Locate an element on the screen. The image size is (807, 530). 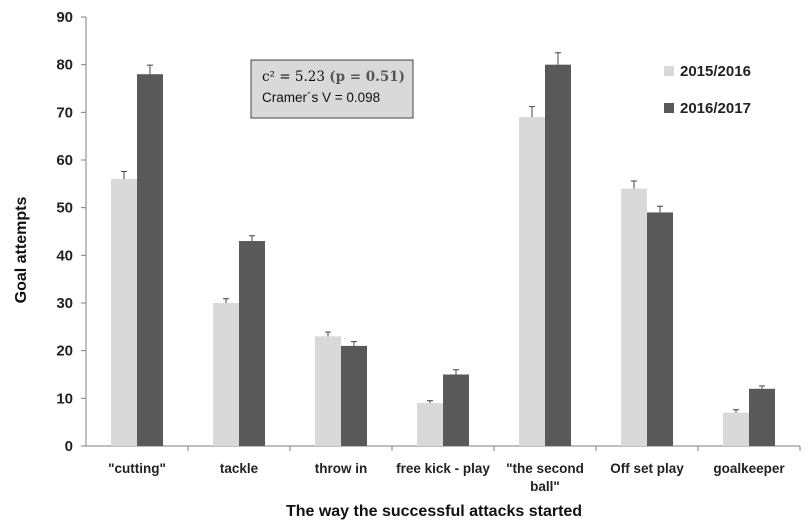
x-tick-label-line: "cutting" is located at coordinates (137, 468).